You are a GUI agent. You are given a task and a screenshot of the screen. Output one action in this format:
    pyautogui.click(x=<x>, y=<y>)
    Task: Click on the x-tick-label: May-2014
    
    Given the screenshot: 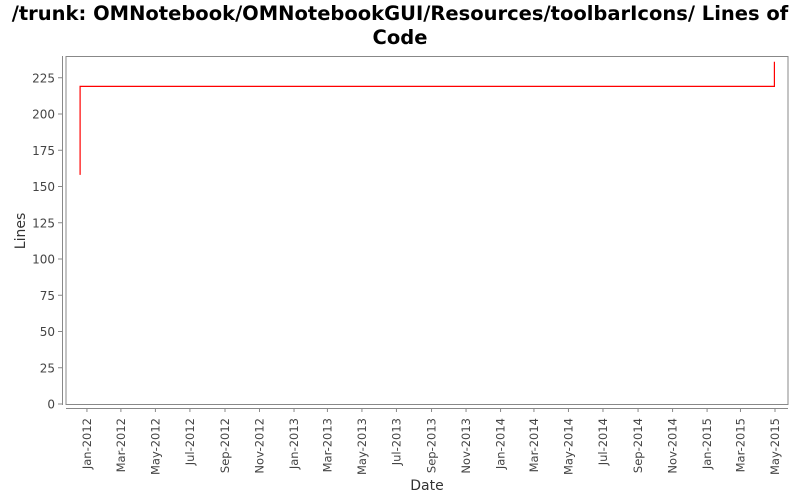 What is the action you would take?
    pyautogui.click(x=568, y=446)
    